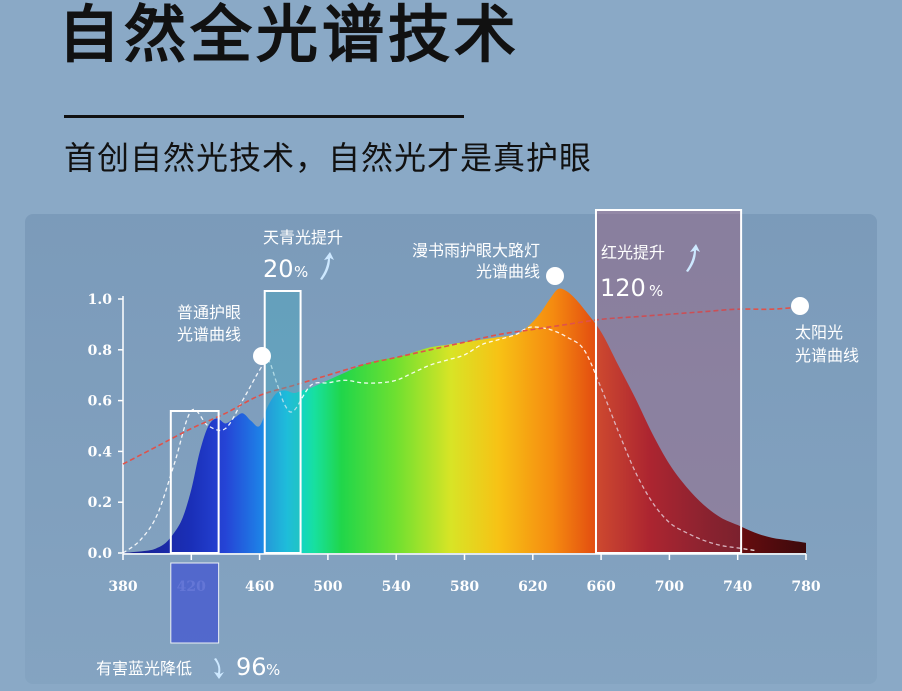  What do you see at coordinates (805, 587) in the screenshot?
I see `x-tick-label: 780` at bounding box center [805, 587].